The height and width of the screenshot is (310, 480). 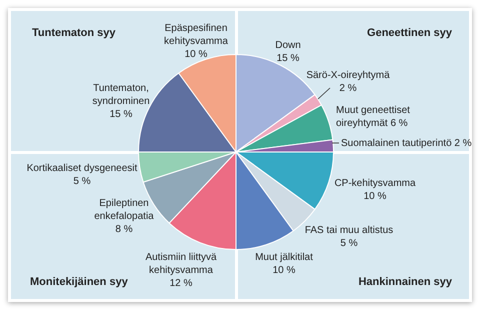 What do you see at coordinates (124, 229) in the screenshot?
I see `data-label: 8 %` at bounding box center [124, 229].